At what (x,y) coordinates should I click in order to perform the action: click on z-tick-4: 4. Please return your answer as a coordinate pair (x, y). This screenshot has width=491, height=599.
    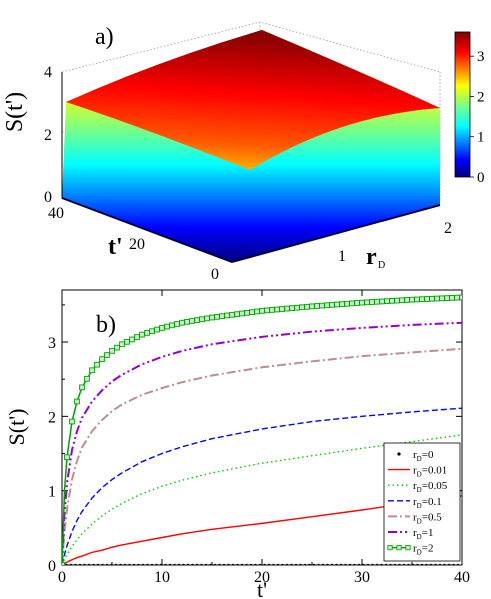
    Looking at the image, I should click on (48, 72).